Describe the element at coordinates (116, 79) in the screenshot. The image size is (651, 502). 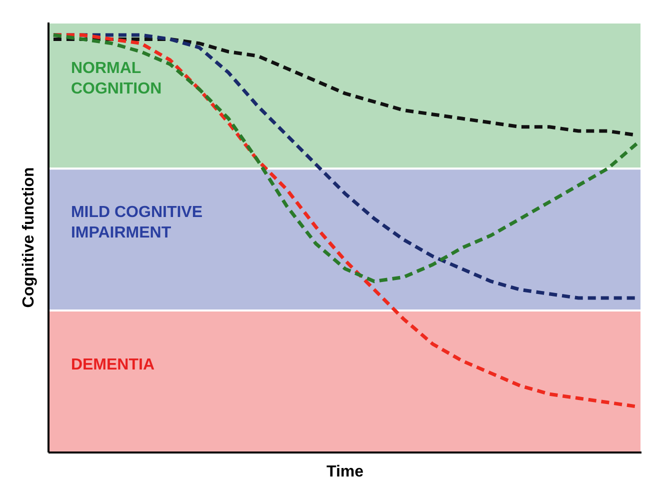
I see `band-label: NORMAL COGNITION` at that location.